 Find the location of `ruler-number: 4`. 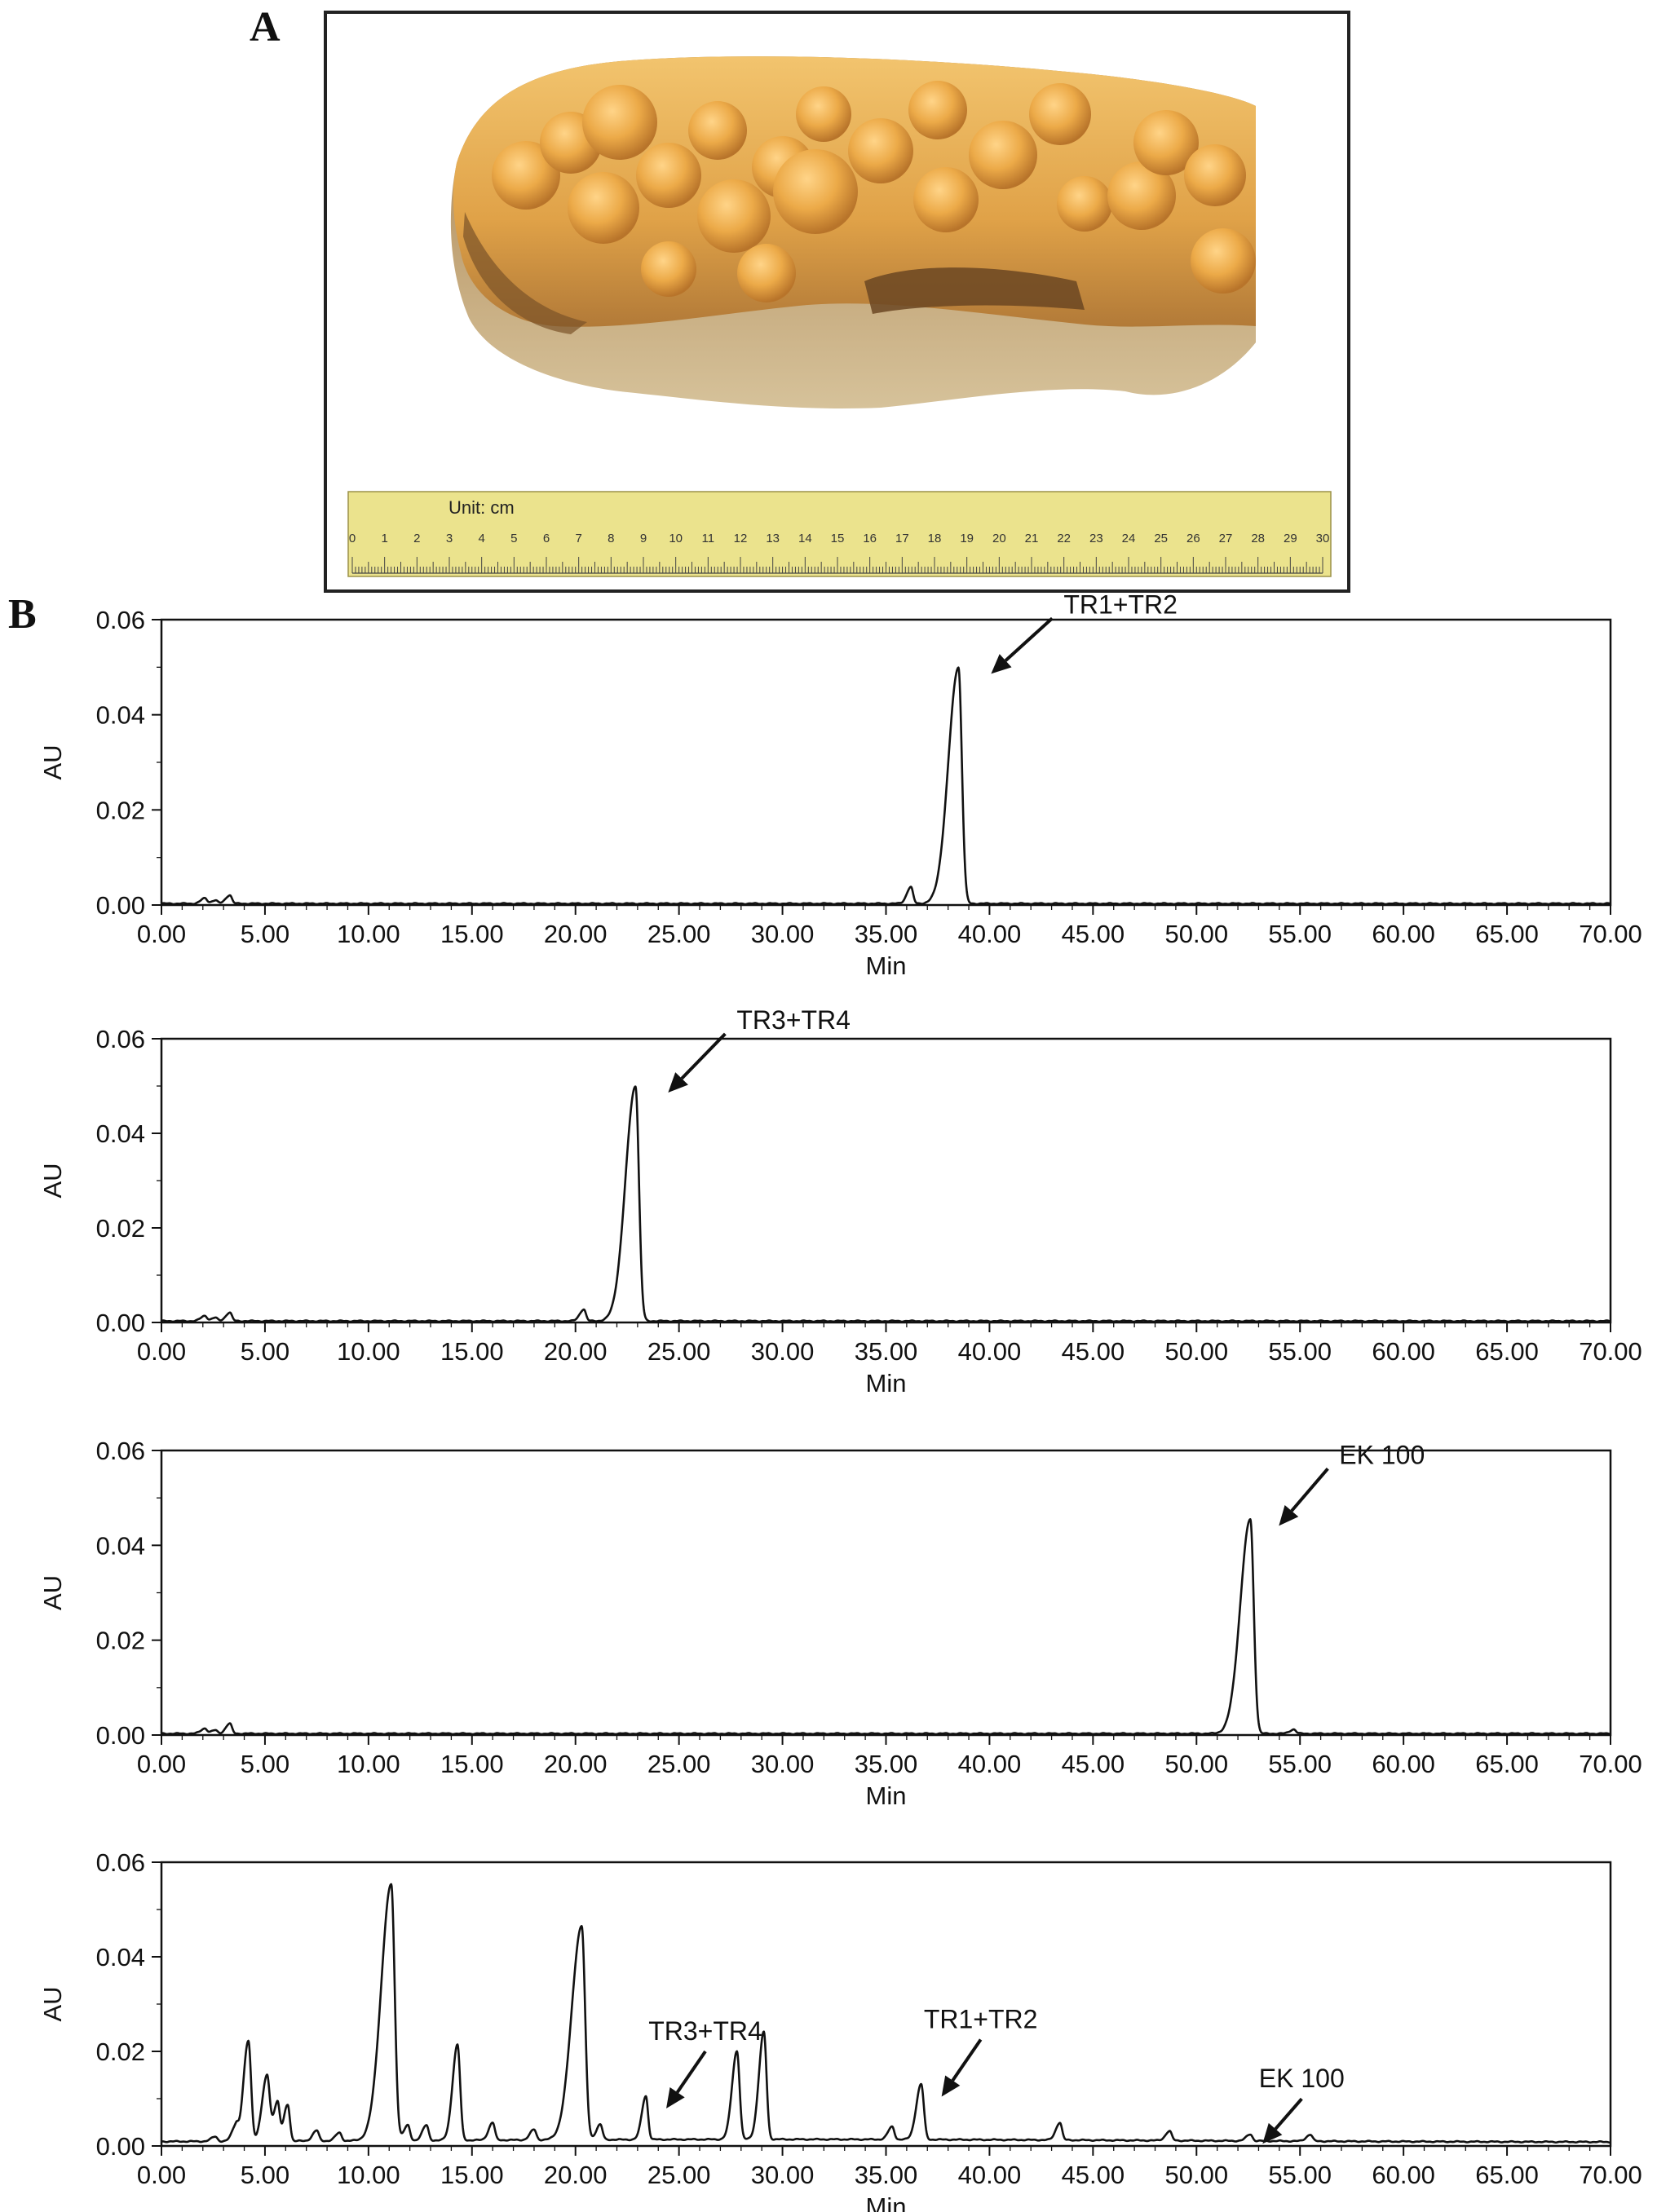

ruler-number: 4 is located at coordinates (481, 538).